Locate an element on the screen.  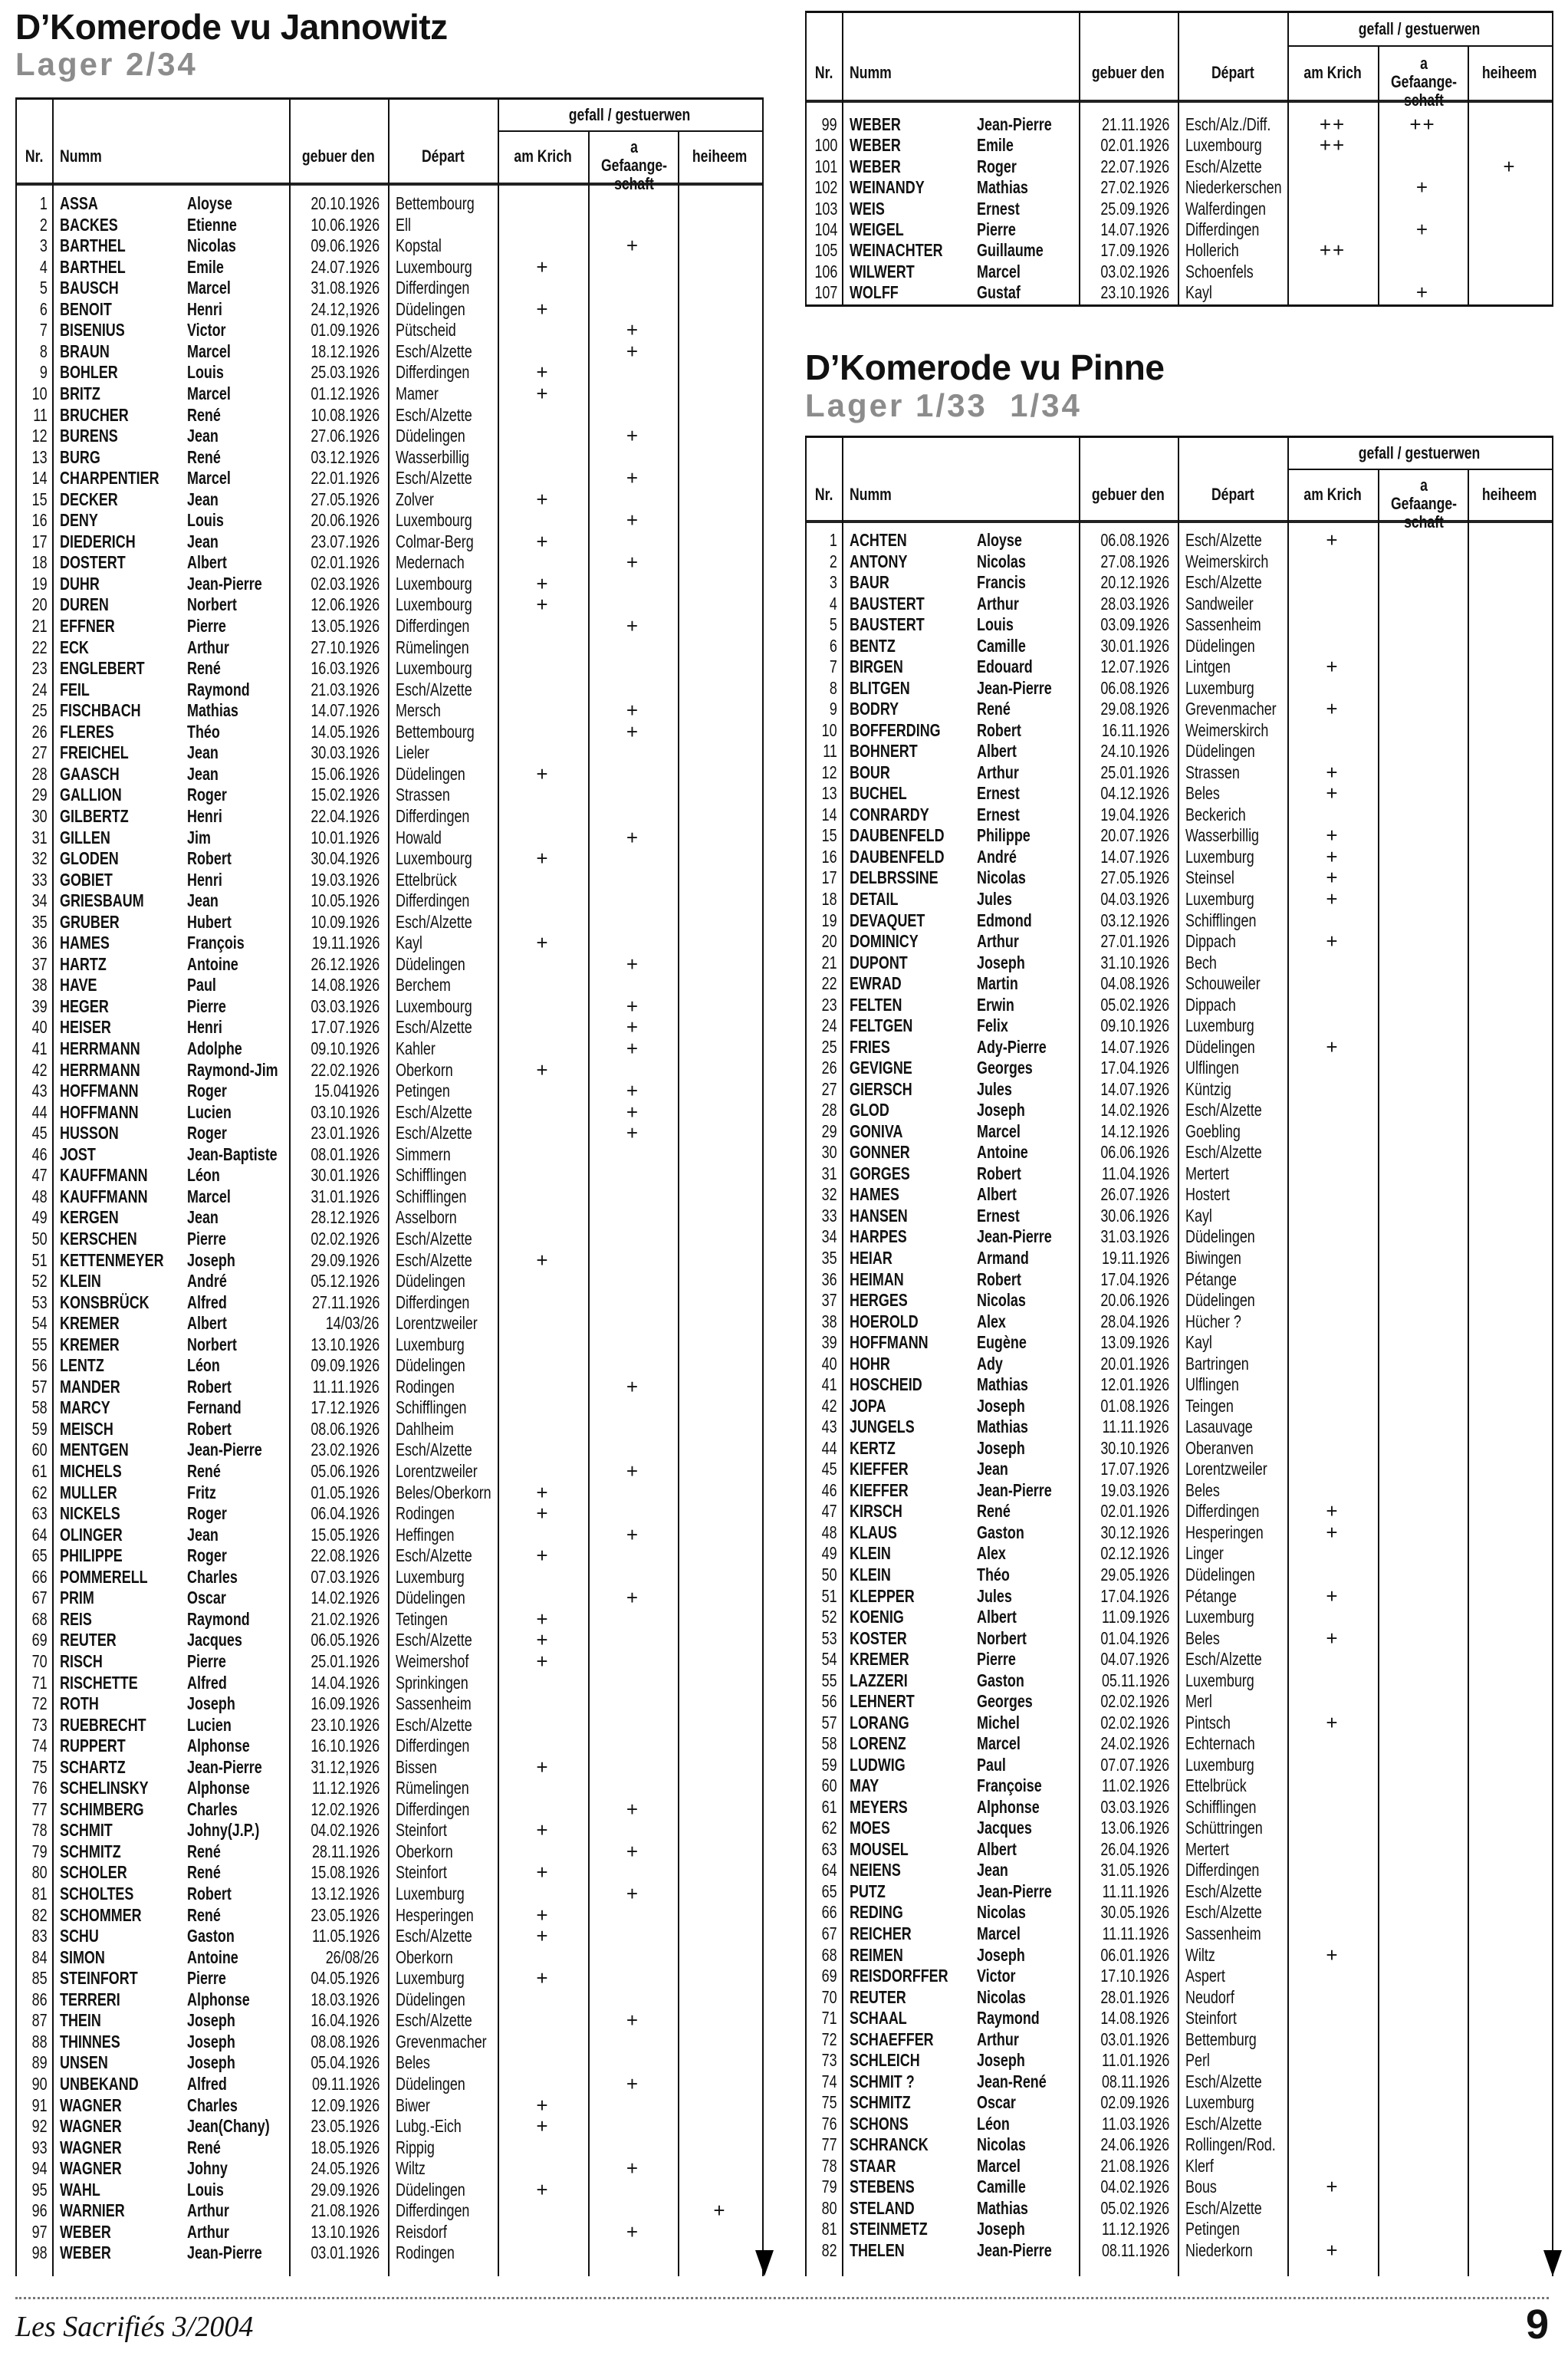
table-row: 80 SCHOLER René 15.08.1926 Steinfort + is located at coordinates (390, 1872).